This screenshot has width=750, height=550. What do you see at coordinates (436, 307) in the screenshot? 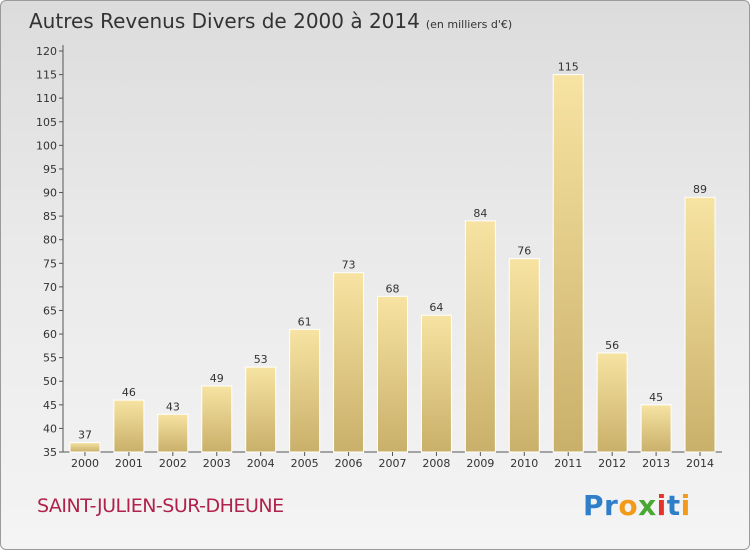
I see `data-label: 64` at bounding box center [436, 307].